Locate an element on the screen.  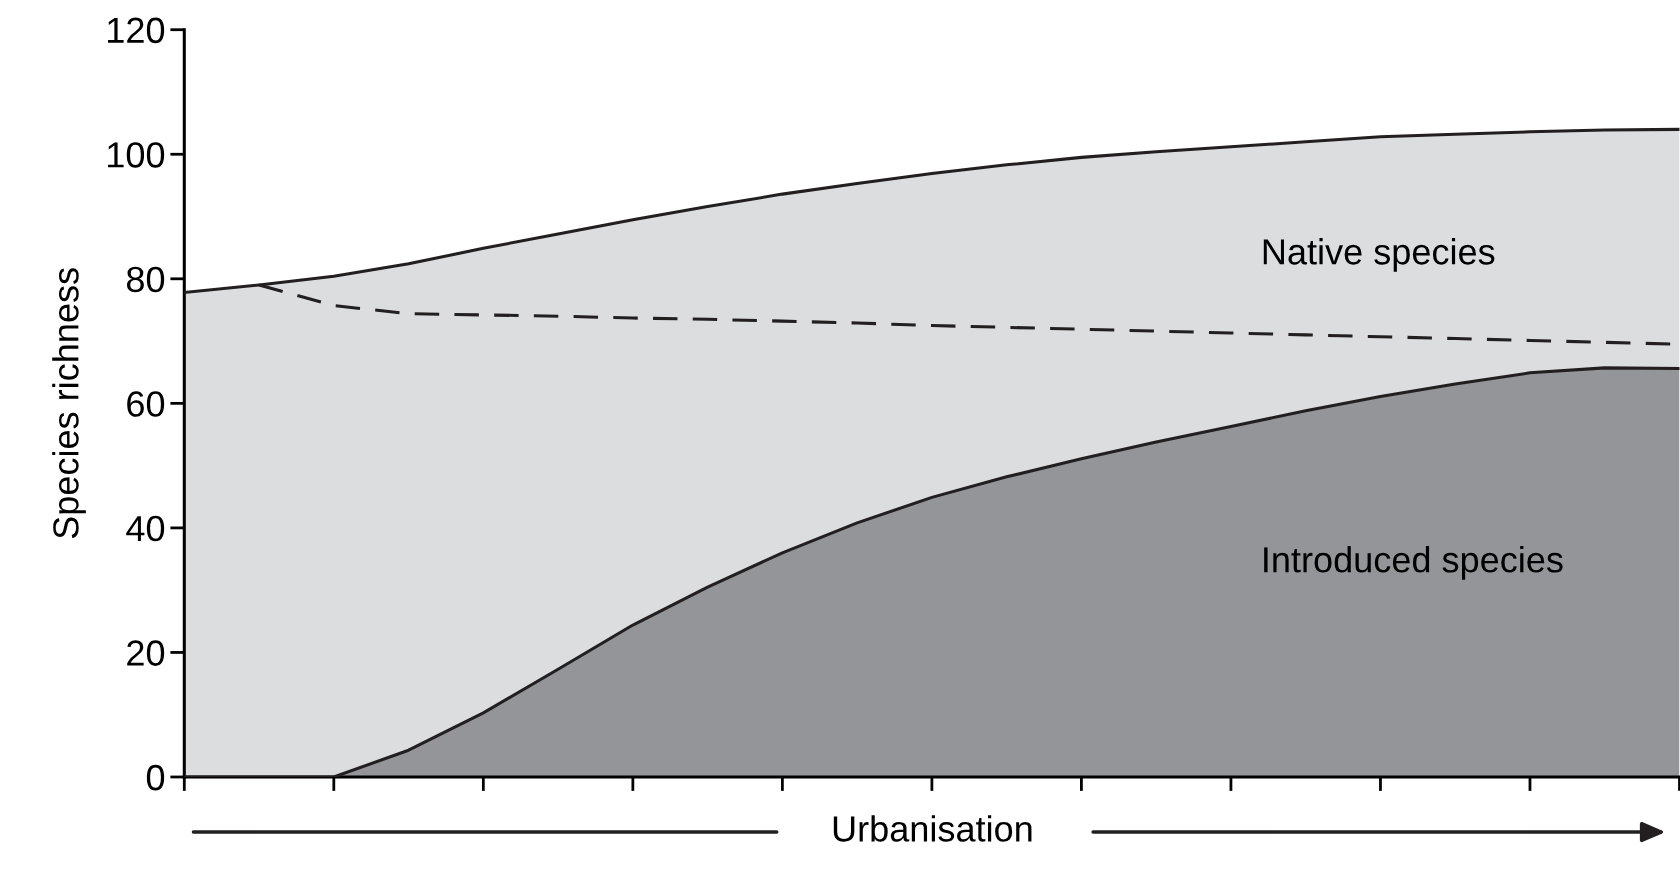
x-axis-title: Urbanisation is located at coordinates (932, 828).